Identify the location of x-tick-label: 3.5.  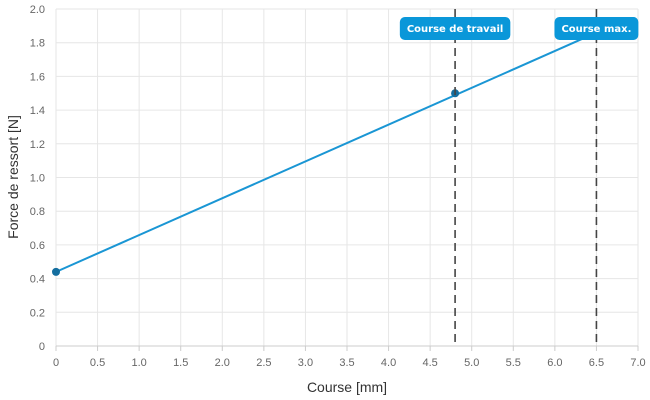
(346, 363).